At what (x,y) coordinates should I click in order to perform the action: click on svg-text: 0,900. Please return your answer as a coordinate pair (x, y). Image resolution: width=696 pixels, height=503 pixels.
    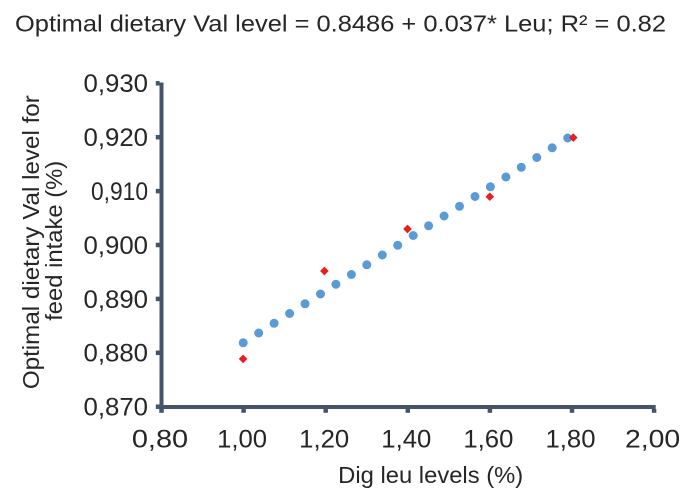
    Looking at the image, I should click on (116, 246).